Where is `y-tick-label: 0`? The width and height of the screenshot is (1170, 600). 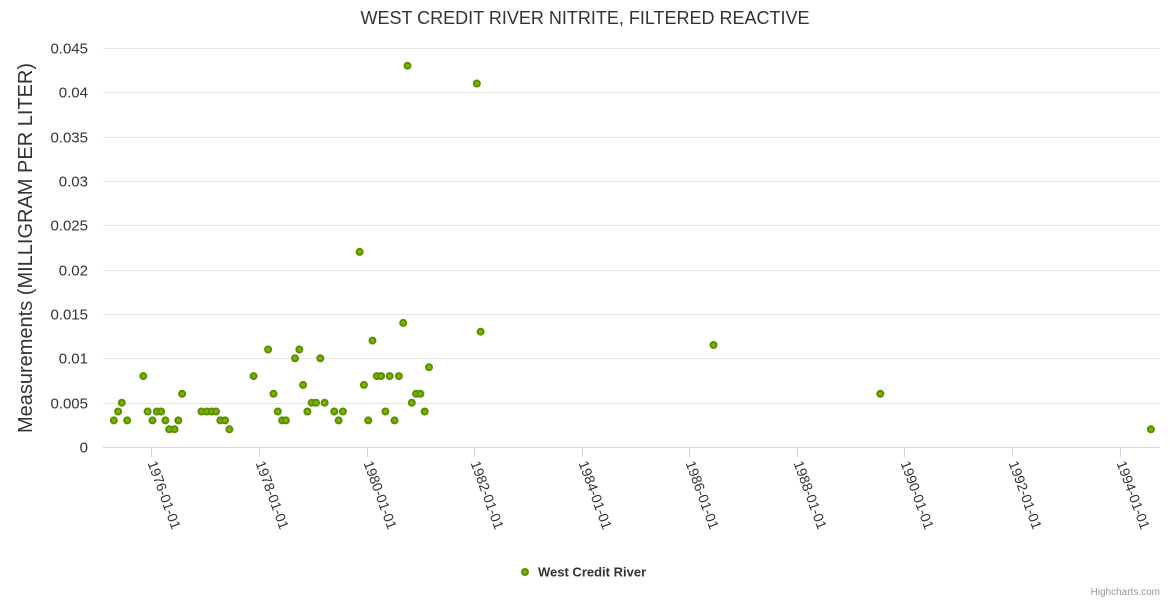
y-tick-label: 0 is located at coordinates (84, 448).